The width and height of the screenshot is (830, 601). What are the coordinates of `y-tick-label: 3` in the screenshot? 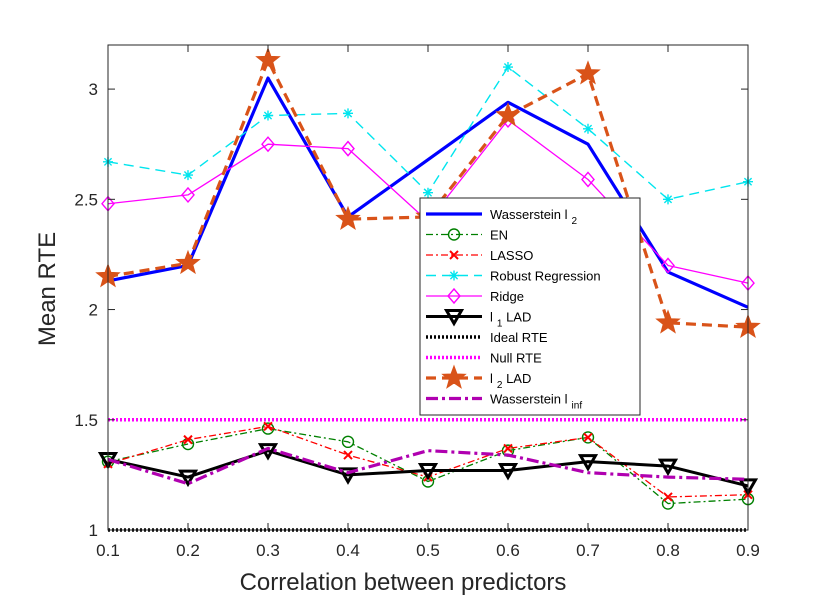 It's located at (93, 89).